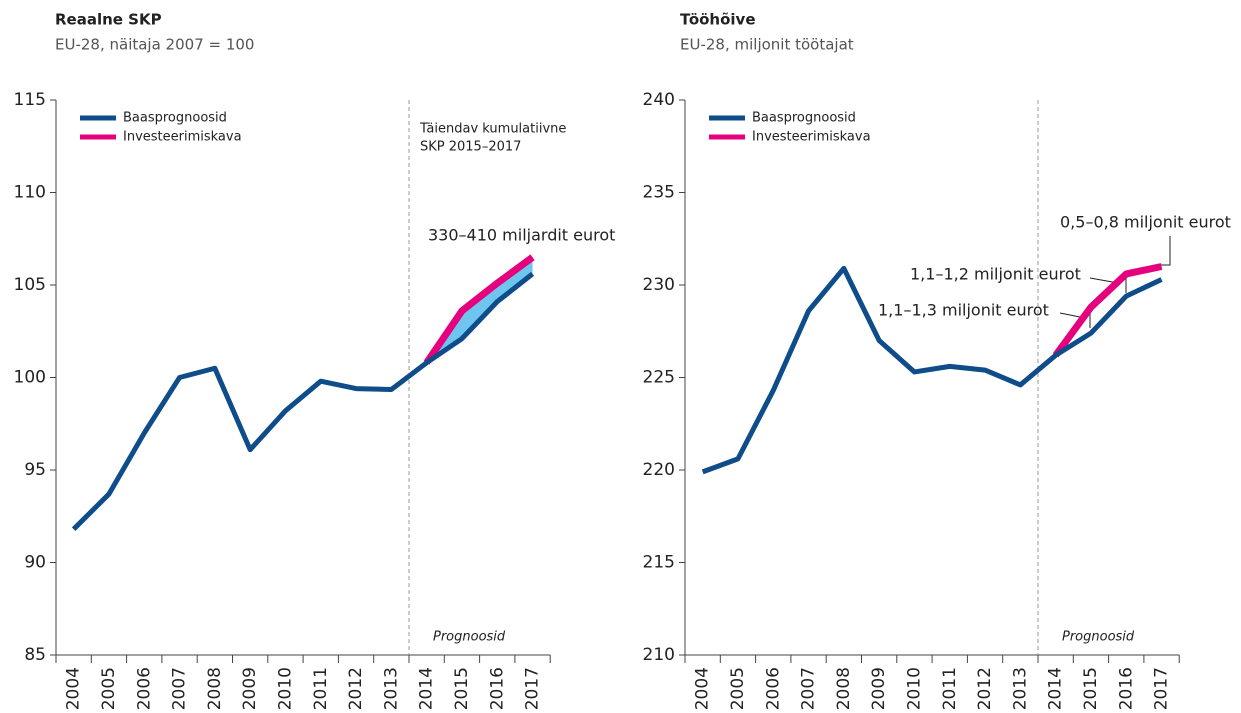 Image resolution: width=1241 pixels, height=713 pixels. I want to click on annotation: 330–410 miljardit eurot, so click(521, 235).